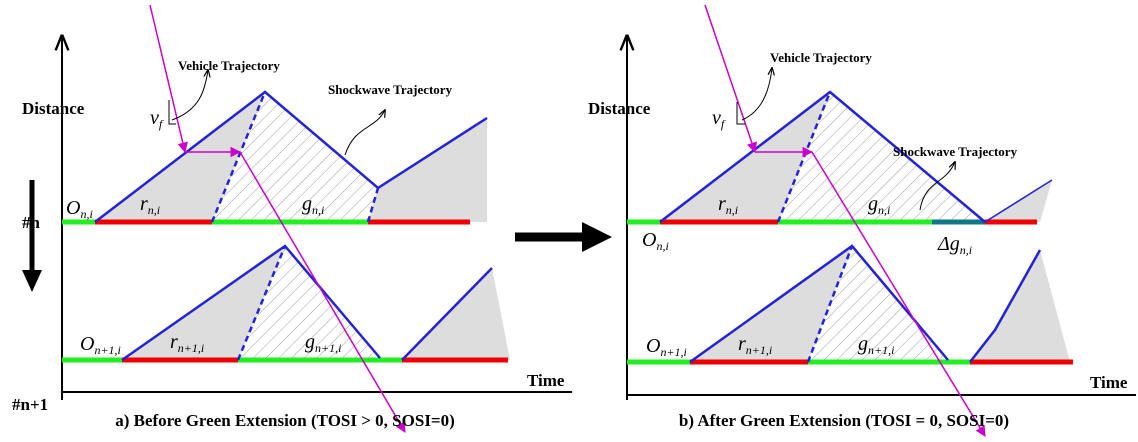  I want to click on math-label: Δgn,i, so click(954, 245).